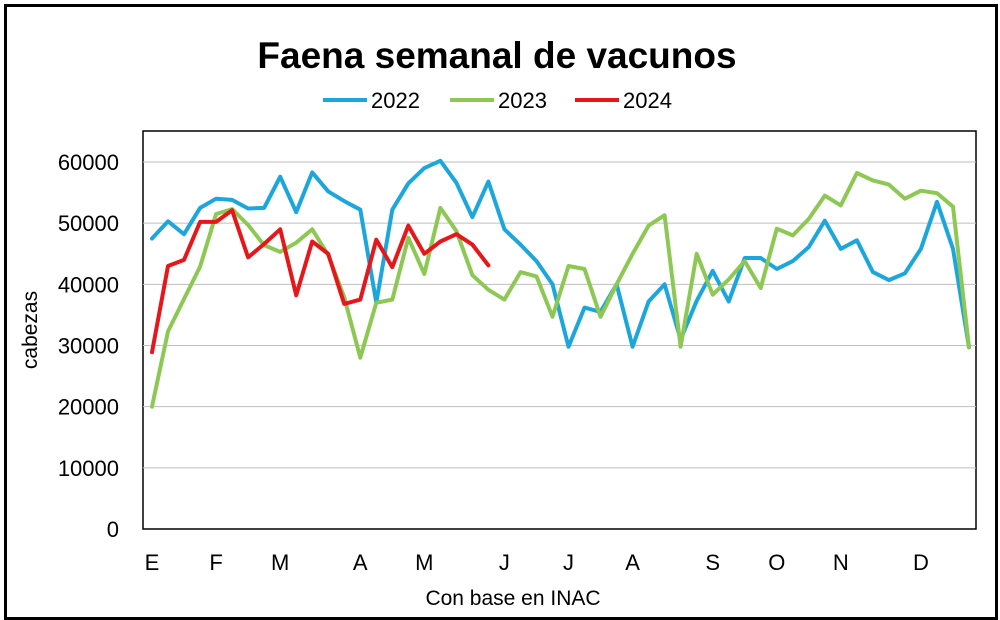 The width and height of the screenshot is (1000, 620). What do you see at coordinates (88, 468) in the screenshot?
I see `y-tick-label: 10000` at bounding box center [88, 468].